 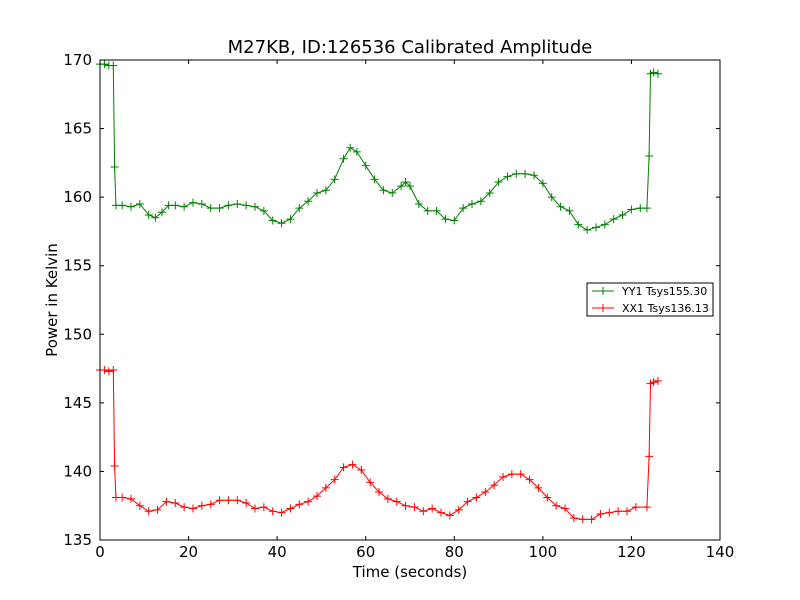 I want to click on x-tick-label: 100, so click(x=543, y=552).